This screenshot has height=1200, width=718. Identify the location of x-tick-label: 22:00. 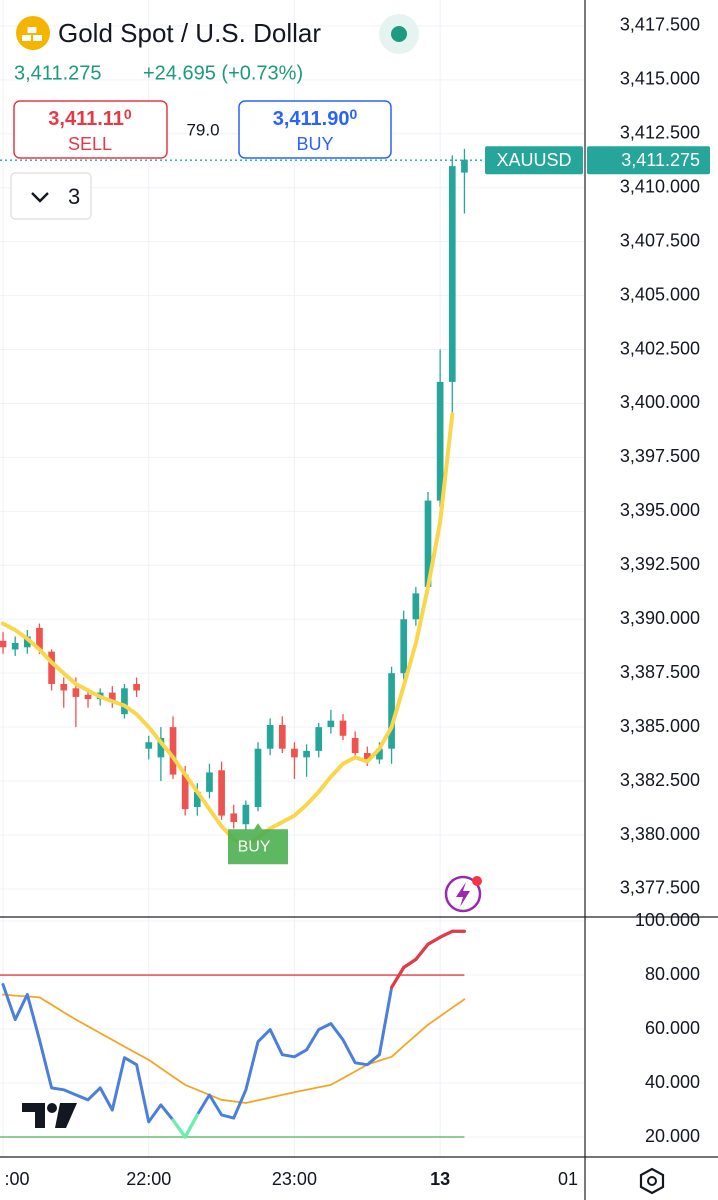
(148, 1179).